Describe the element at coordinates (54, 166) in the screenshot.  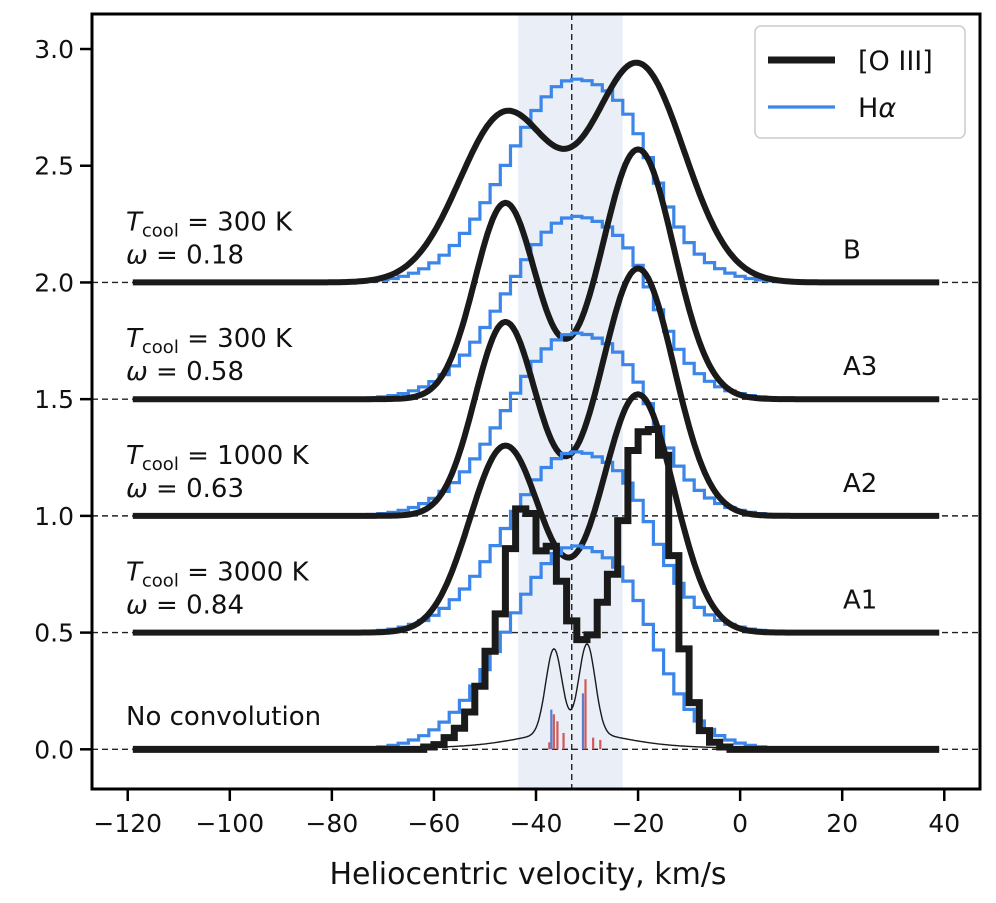
I see `y-tick-label: 2.5` at that location.